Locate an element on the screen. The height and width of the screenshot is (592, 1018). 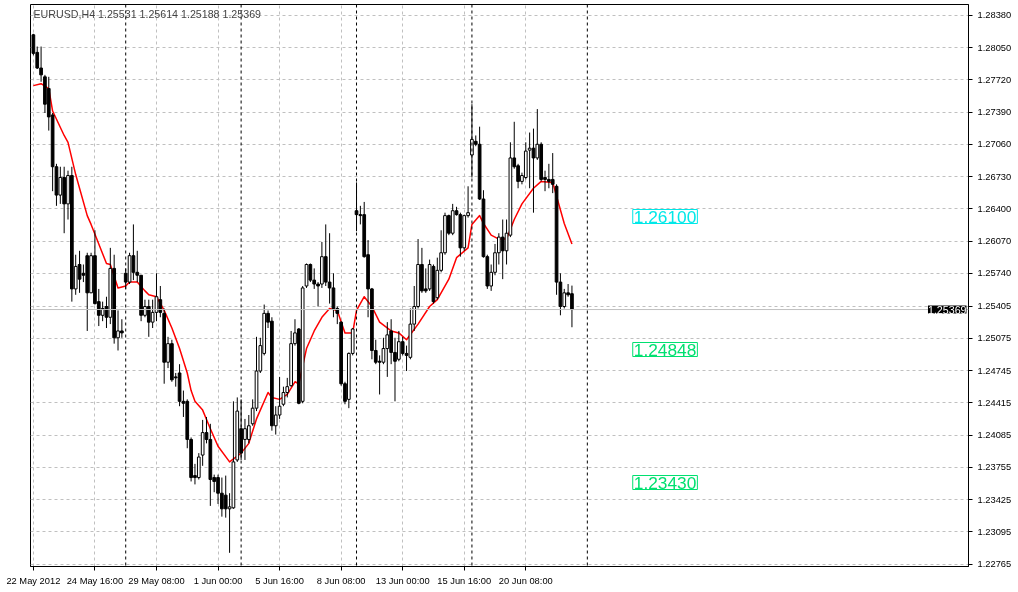
x-tick-label: 15 Jun 16:00 is located at coordinates (464, 580).